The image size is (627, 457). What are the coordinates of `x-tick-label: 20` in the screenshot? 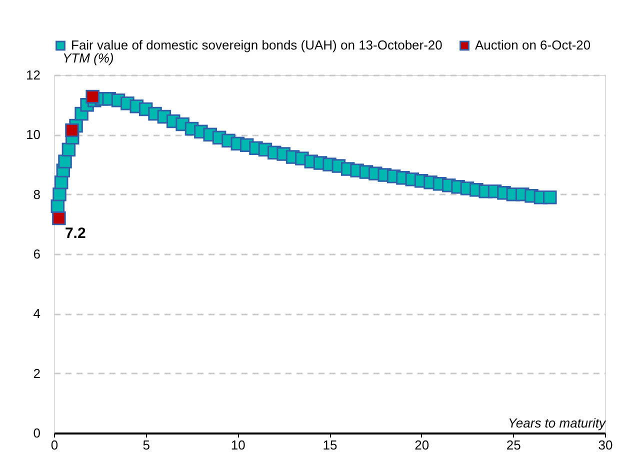 It's located at (422, 445).